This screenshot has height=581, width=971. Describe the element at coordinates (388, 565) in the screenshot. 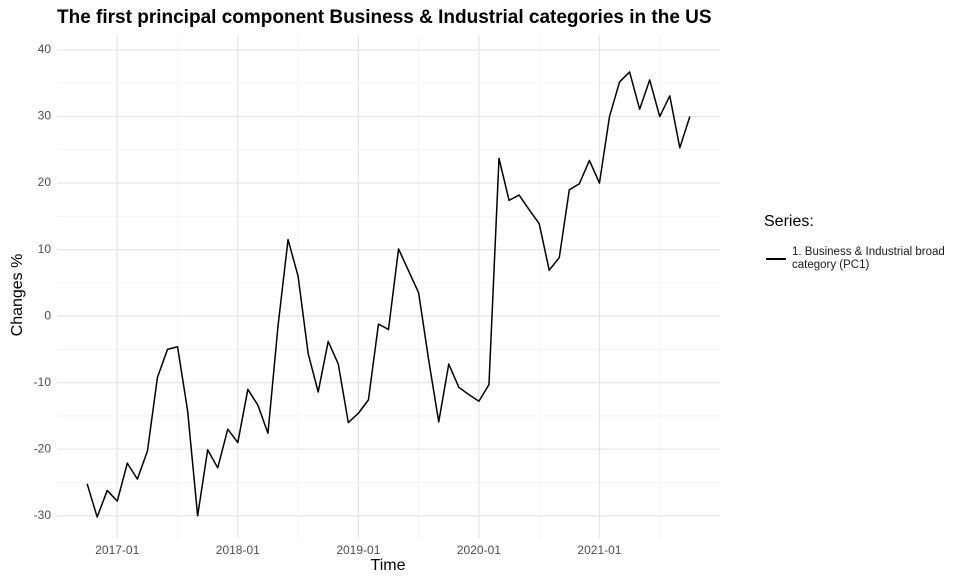

I see `x-axis-title: Time` at that location.